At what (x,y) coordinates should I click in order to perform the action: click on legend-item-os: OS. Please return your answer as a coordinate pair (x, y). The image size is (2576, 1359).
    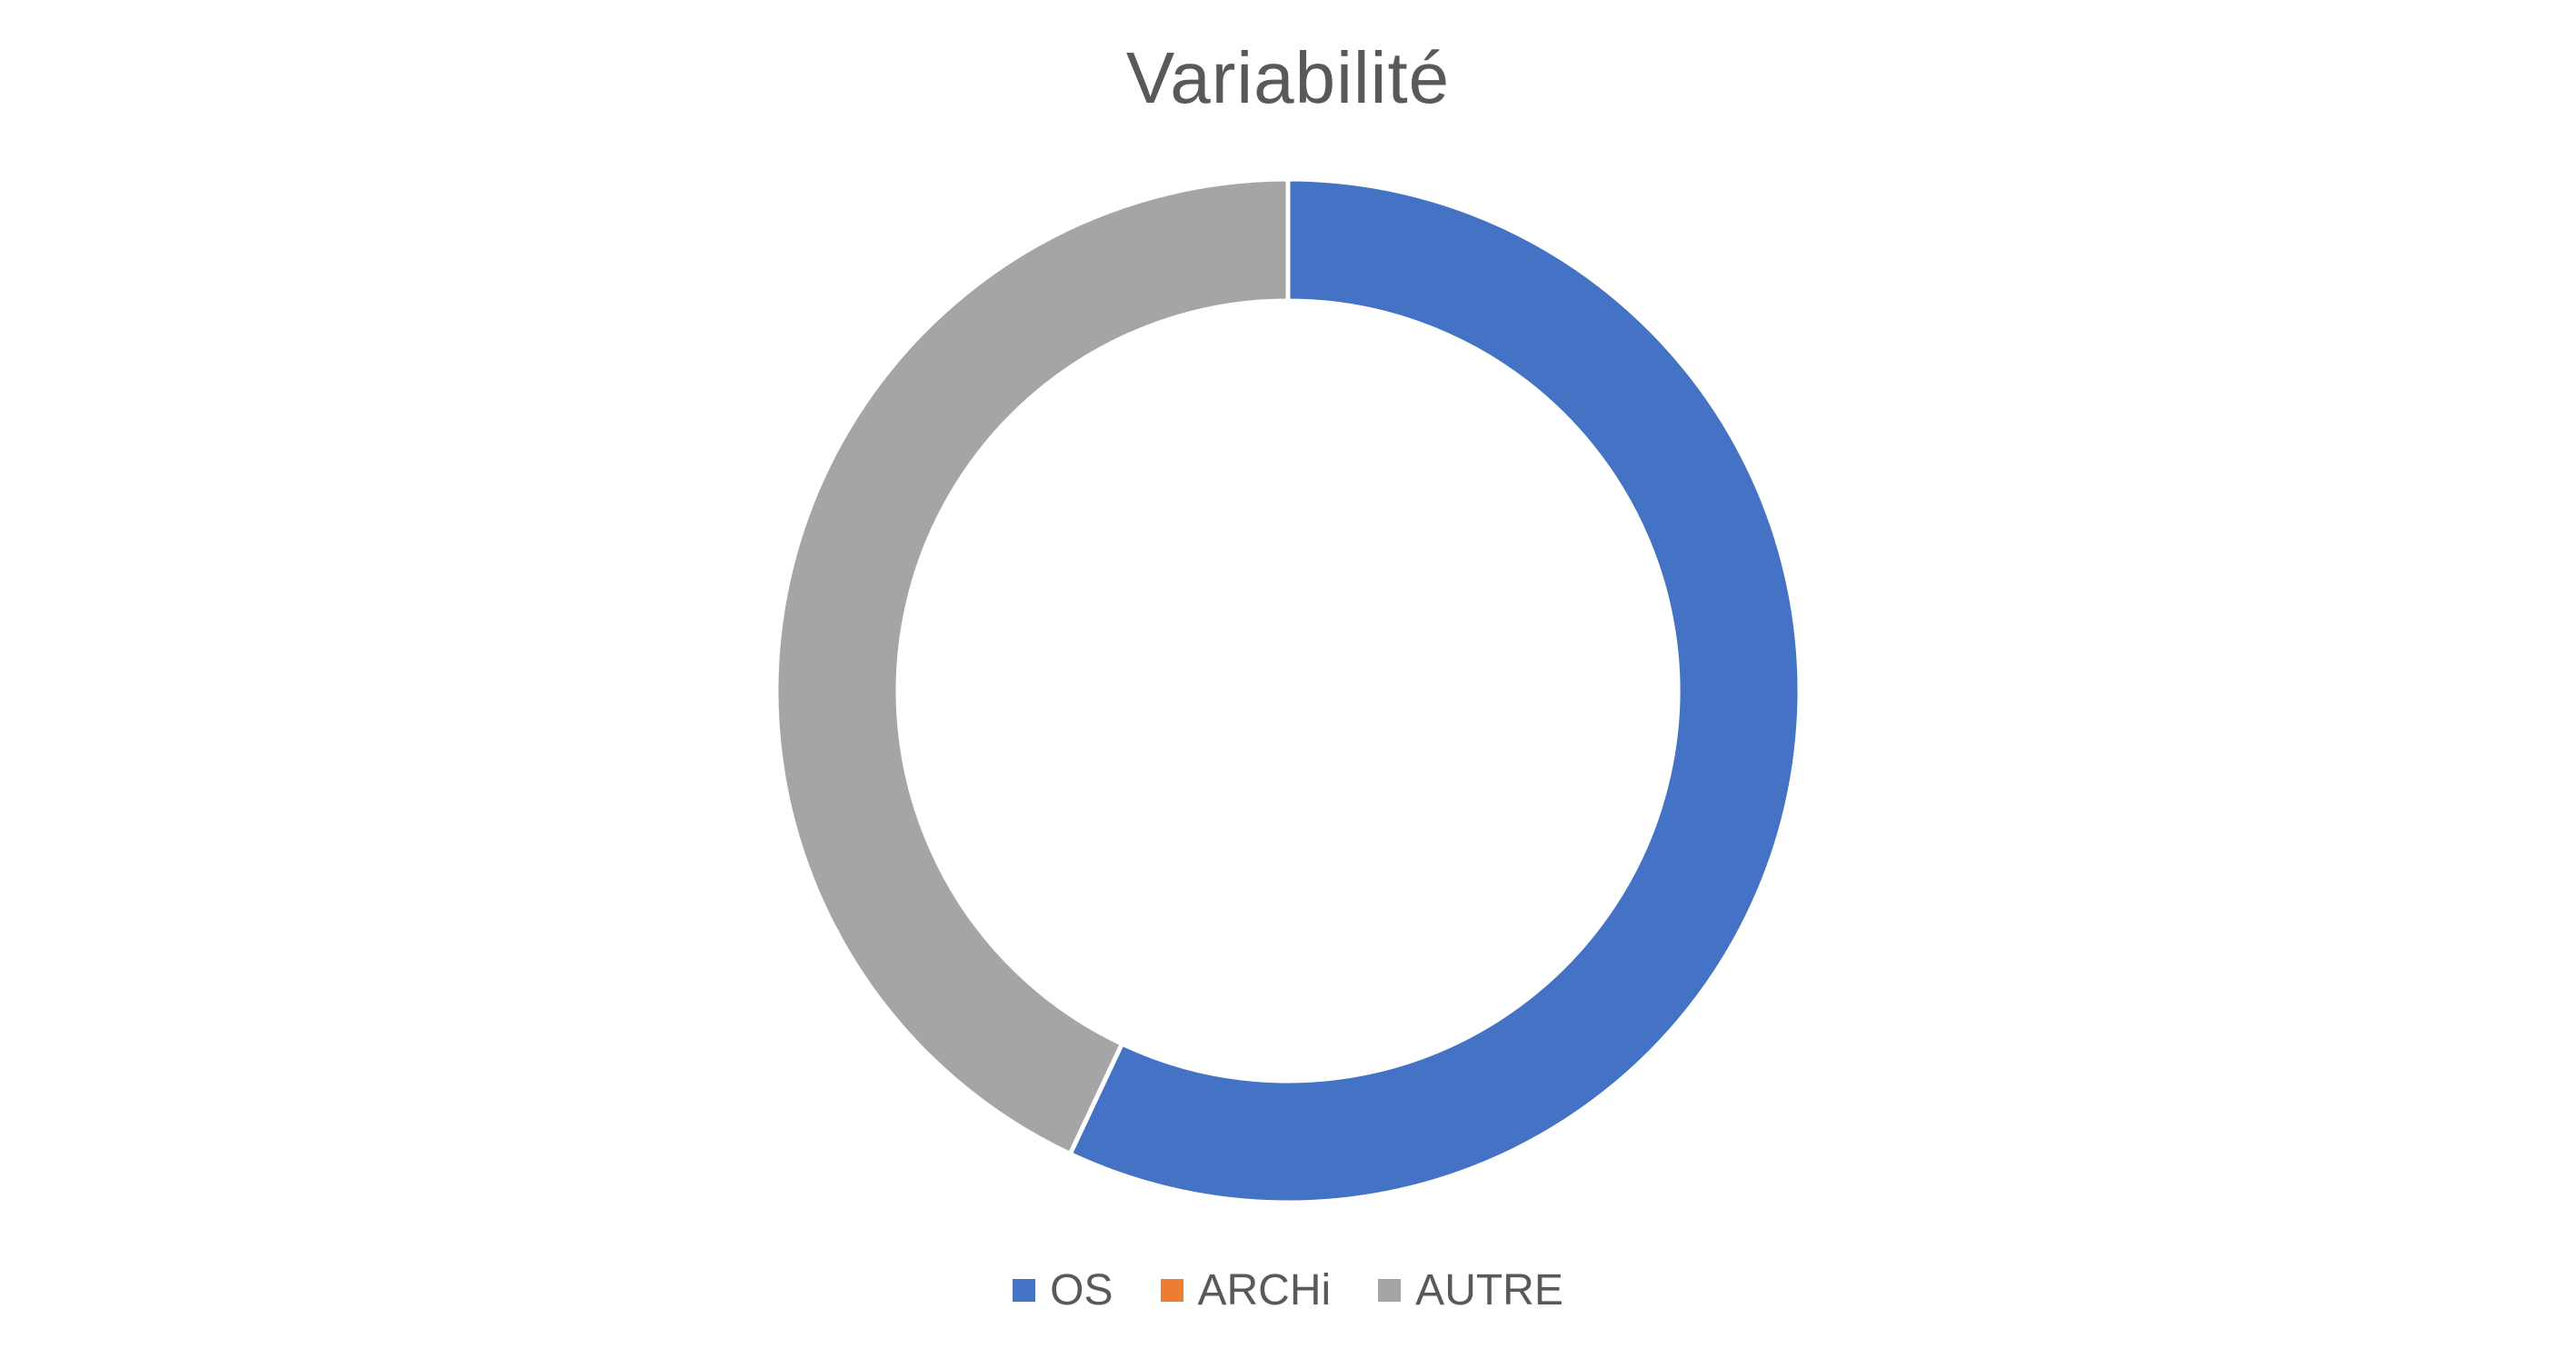
    Looking at the image, I should click on (1063, 1290).